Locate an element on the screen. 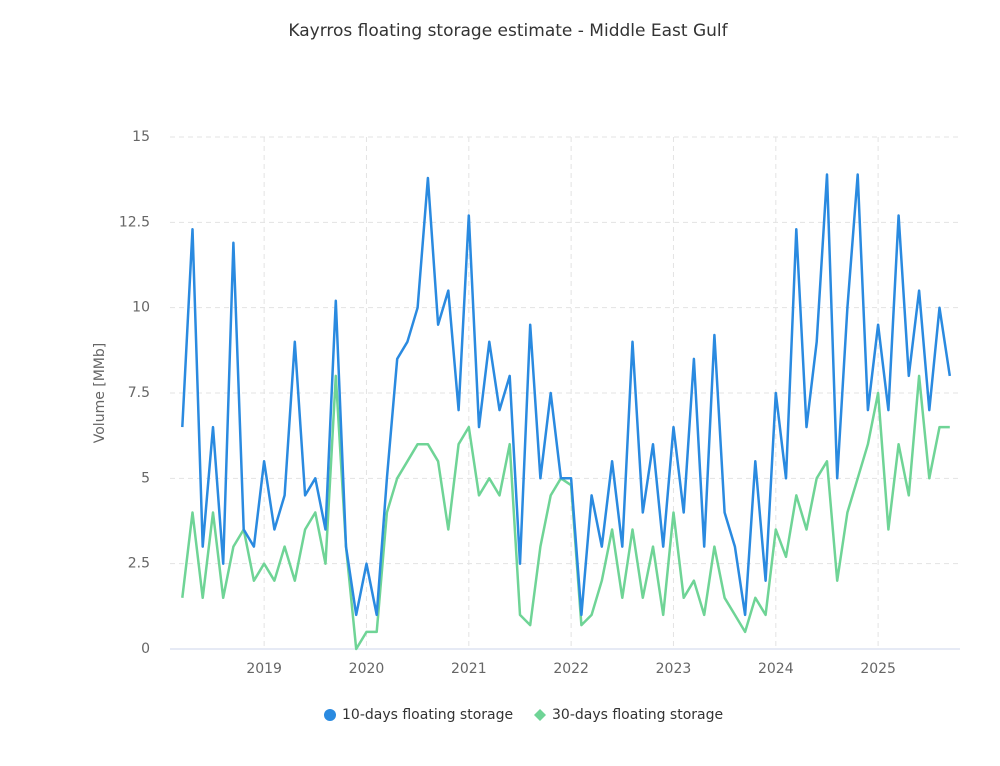  y-tick-label: 5 is located at coordinates (145, 478).